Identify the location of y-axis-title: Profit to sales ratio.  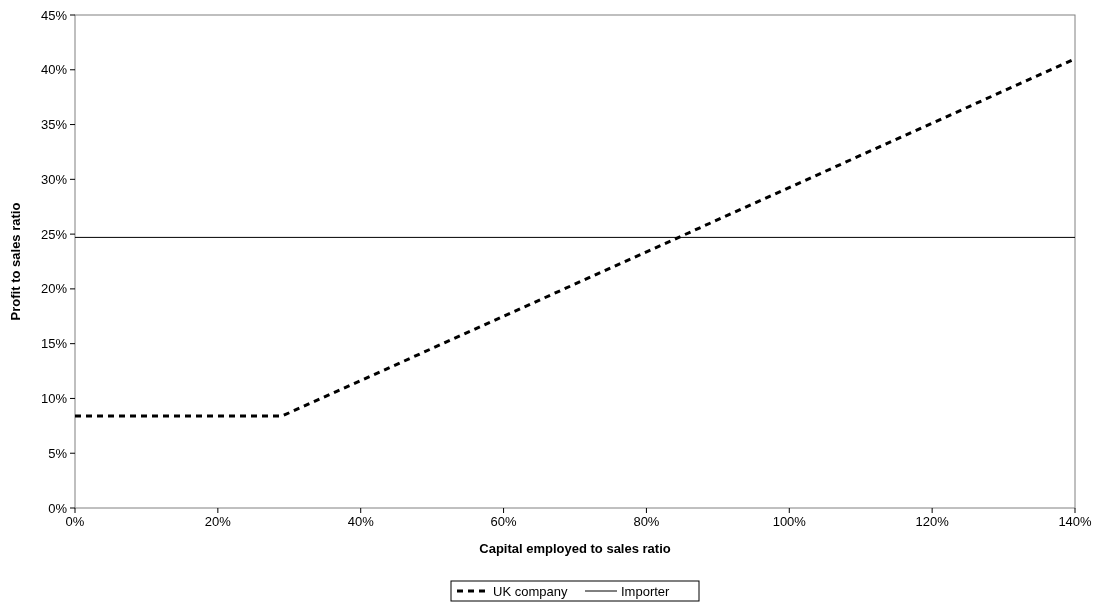
(15, 261).